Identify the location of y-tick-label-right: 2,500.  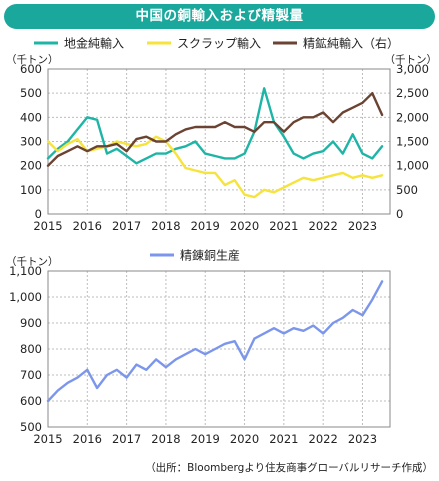
(412, 93).